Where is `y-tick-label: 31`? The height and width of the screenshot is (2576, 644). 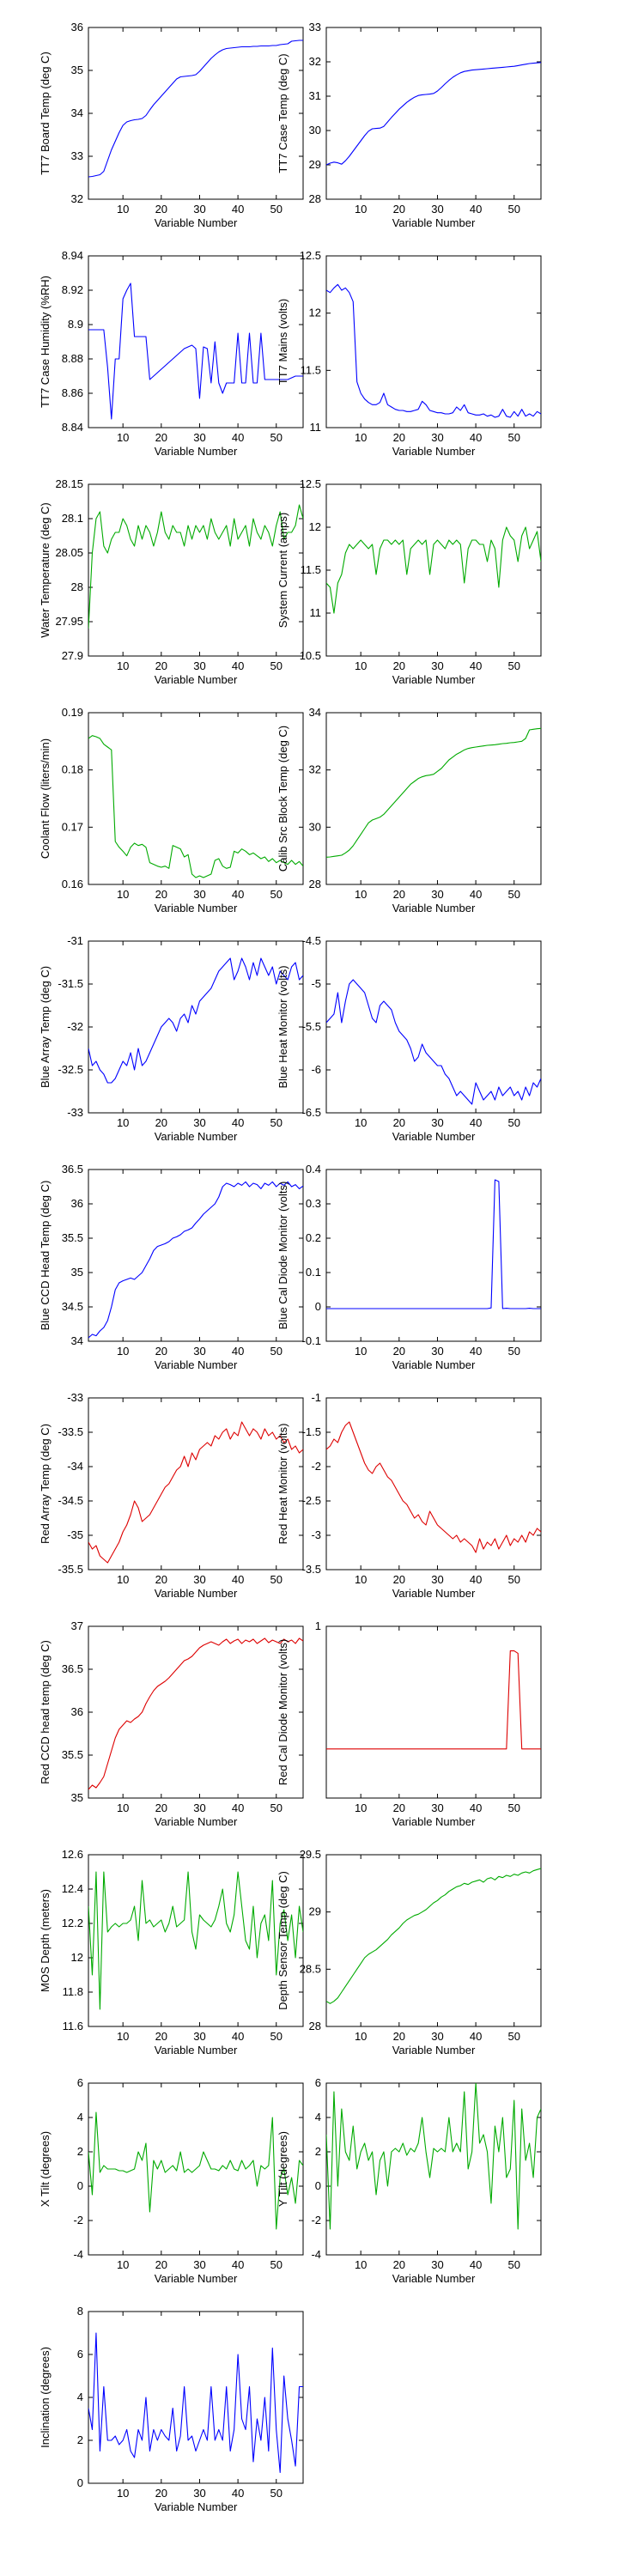 y-tick-label: 31 is located at coordinates (315, 96).